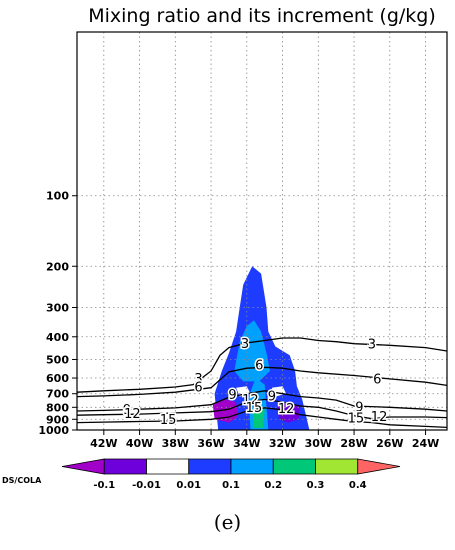 The height and width of the screenshot is (550, 455). What do you see at coordinates (104, 485) in the screenshot?
I see `colorbar-label: -0.1` at bounding box center [104, 485].